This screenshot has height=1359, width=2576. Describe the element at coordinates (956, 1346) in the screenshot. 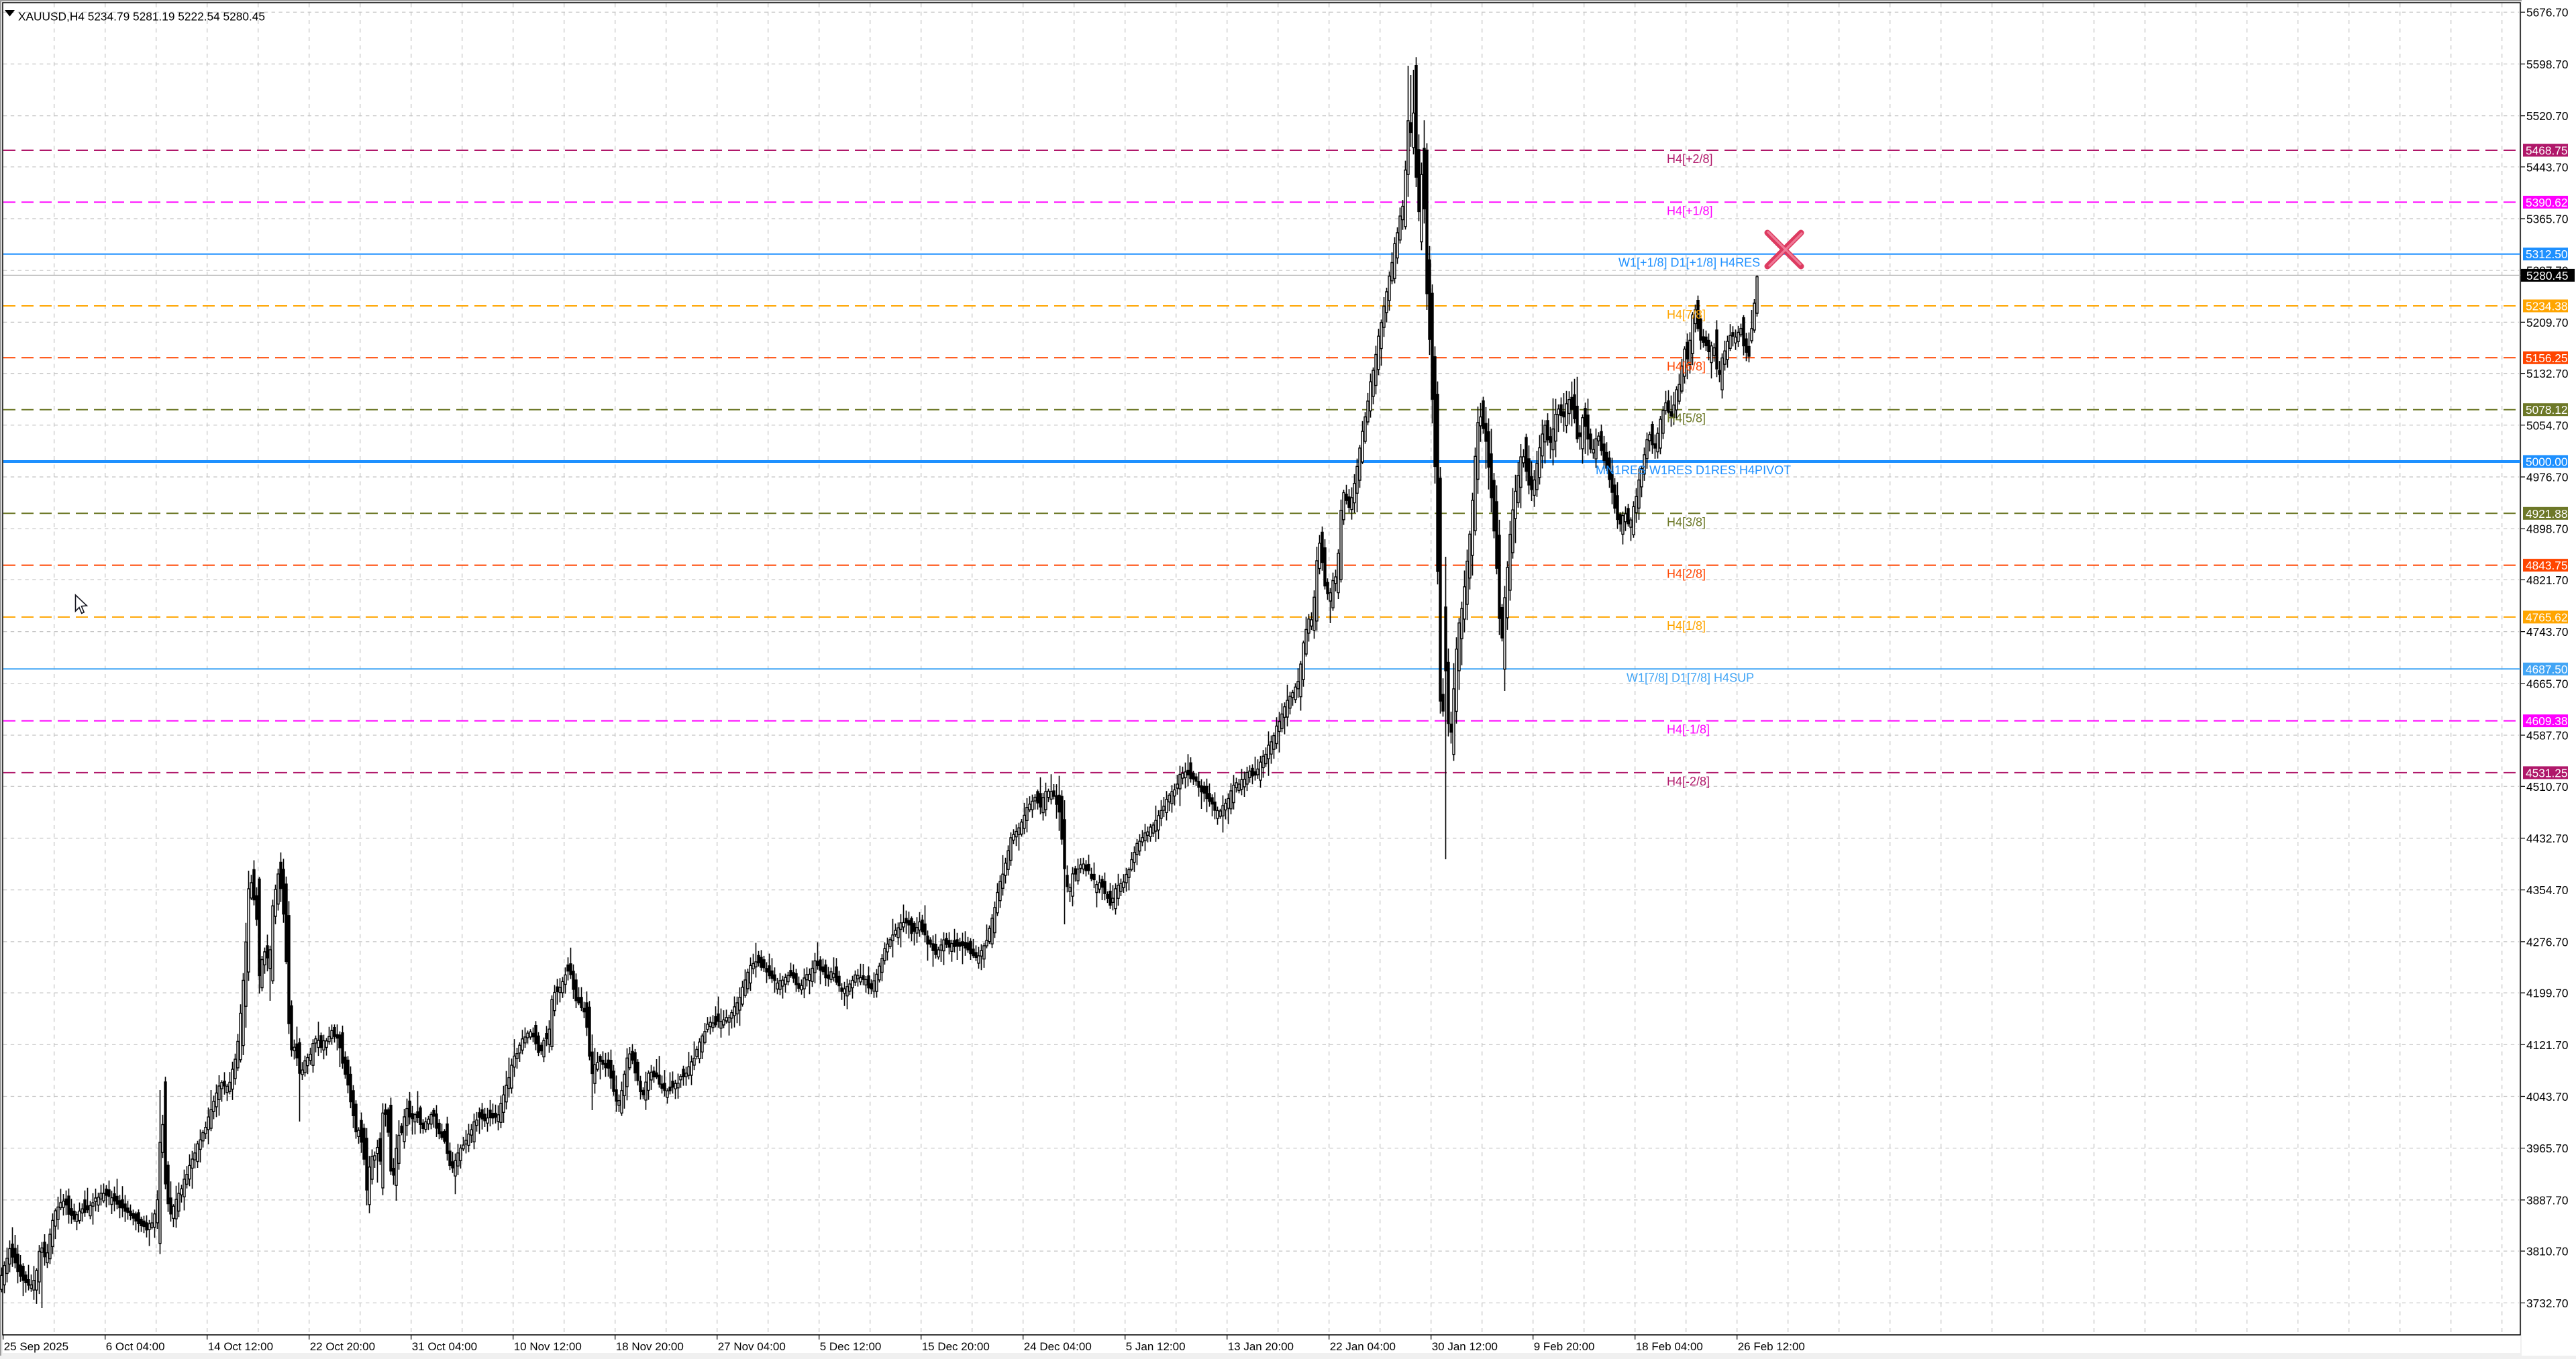

I see `svg-text: 15 Dec 20:00` at that location.